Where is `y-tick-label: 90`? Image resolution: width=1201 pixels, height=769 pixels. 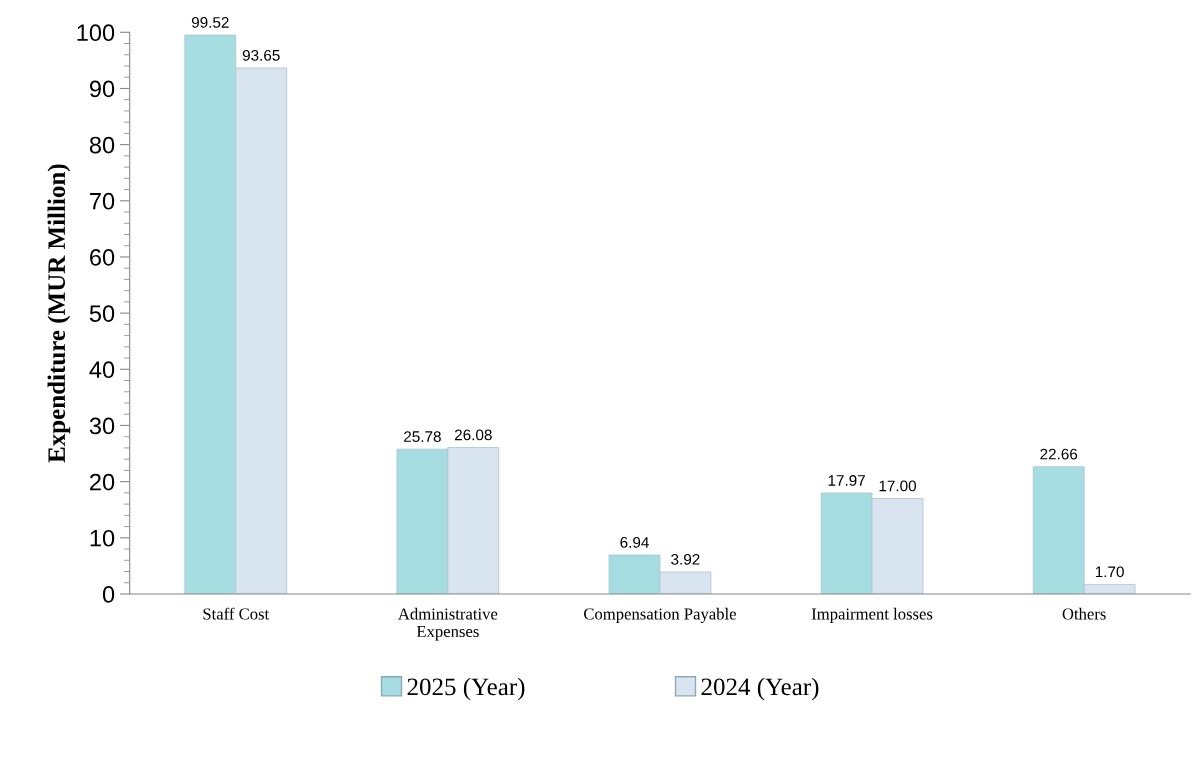 y-tick-label: 90 is located at coordinates (102, 89).